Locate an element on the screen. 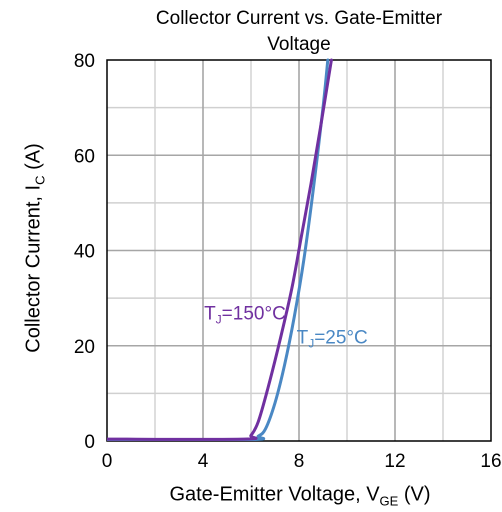 Image resolution: width=502 pixels, height=512 pixels. y-axis-title: Collector Current, IC (A) is located at coordinates (35, 247).